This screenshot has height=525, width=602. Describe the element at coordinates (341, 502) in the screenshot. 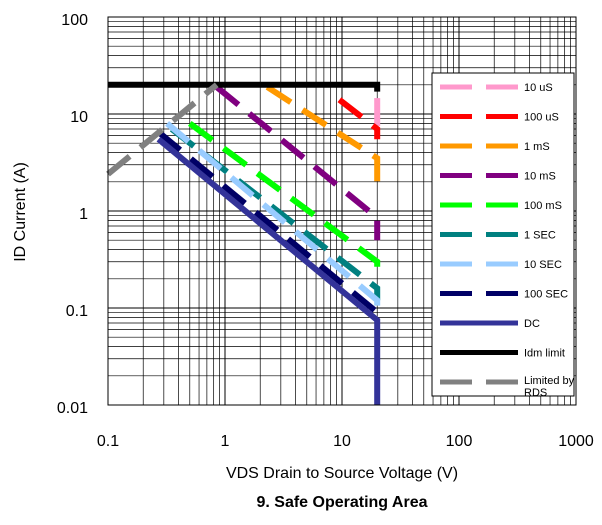

I see `chart-title: 9. Safe Operating Area` at that location.